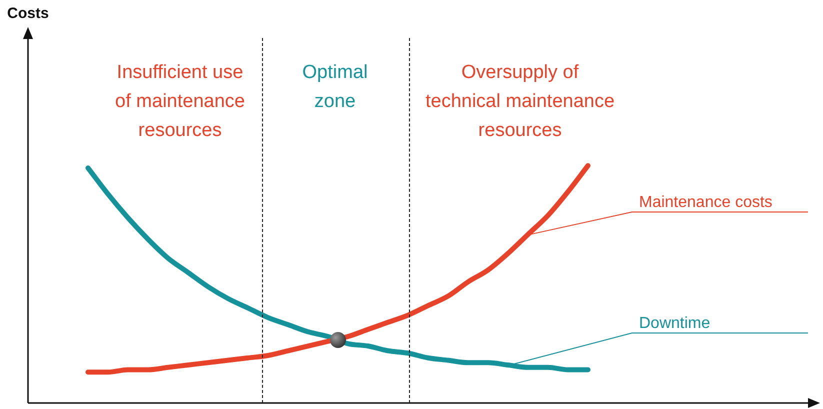 The height and width of the screenshot is (409, 823). What do you see at coordinates (180, 101) in the screenshot?
I see `text: Insufficient use of maintenance resources` at bounding box center [180, 101].